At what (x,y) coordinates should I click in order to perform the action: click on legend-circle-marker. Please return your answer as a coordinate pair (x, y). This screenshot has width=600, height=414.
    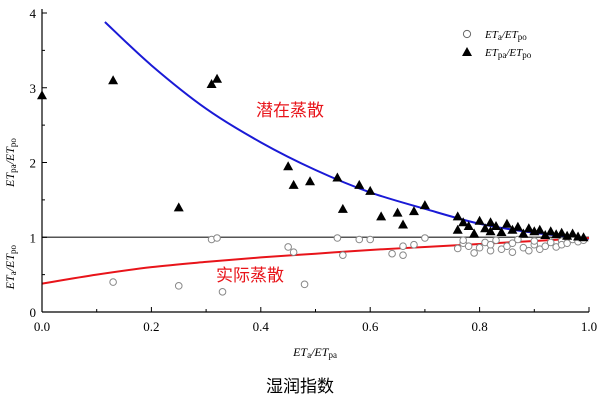
    Looking at the image, I should click on (467, 34).